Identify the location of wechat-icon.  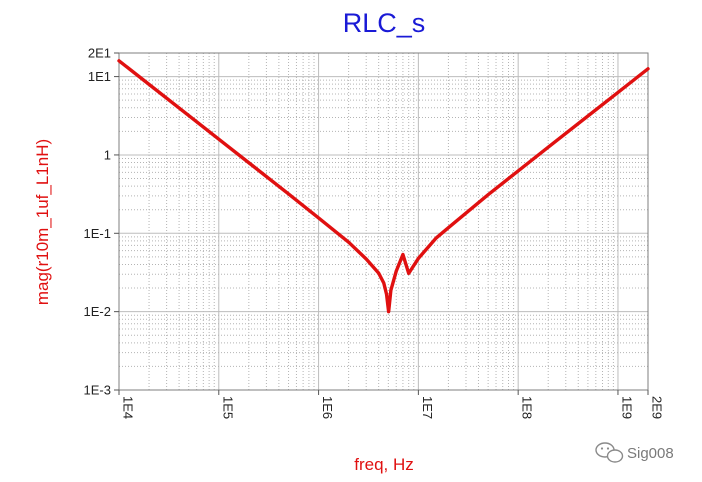
(609, 452).